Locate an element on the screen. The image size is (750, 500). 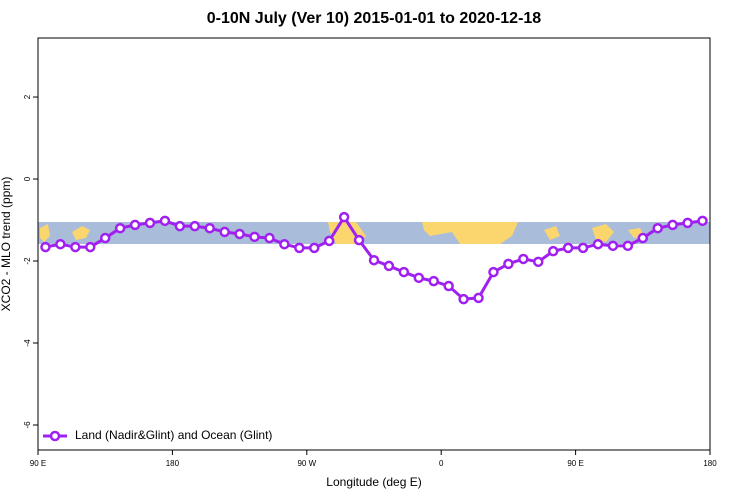
x-tick-label: 90 W is located at coordinates (306, 463).